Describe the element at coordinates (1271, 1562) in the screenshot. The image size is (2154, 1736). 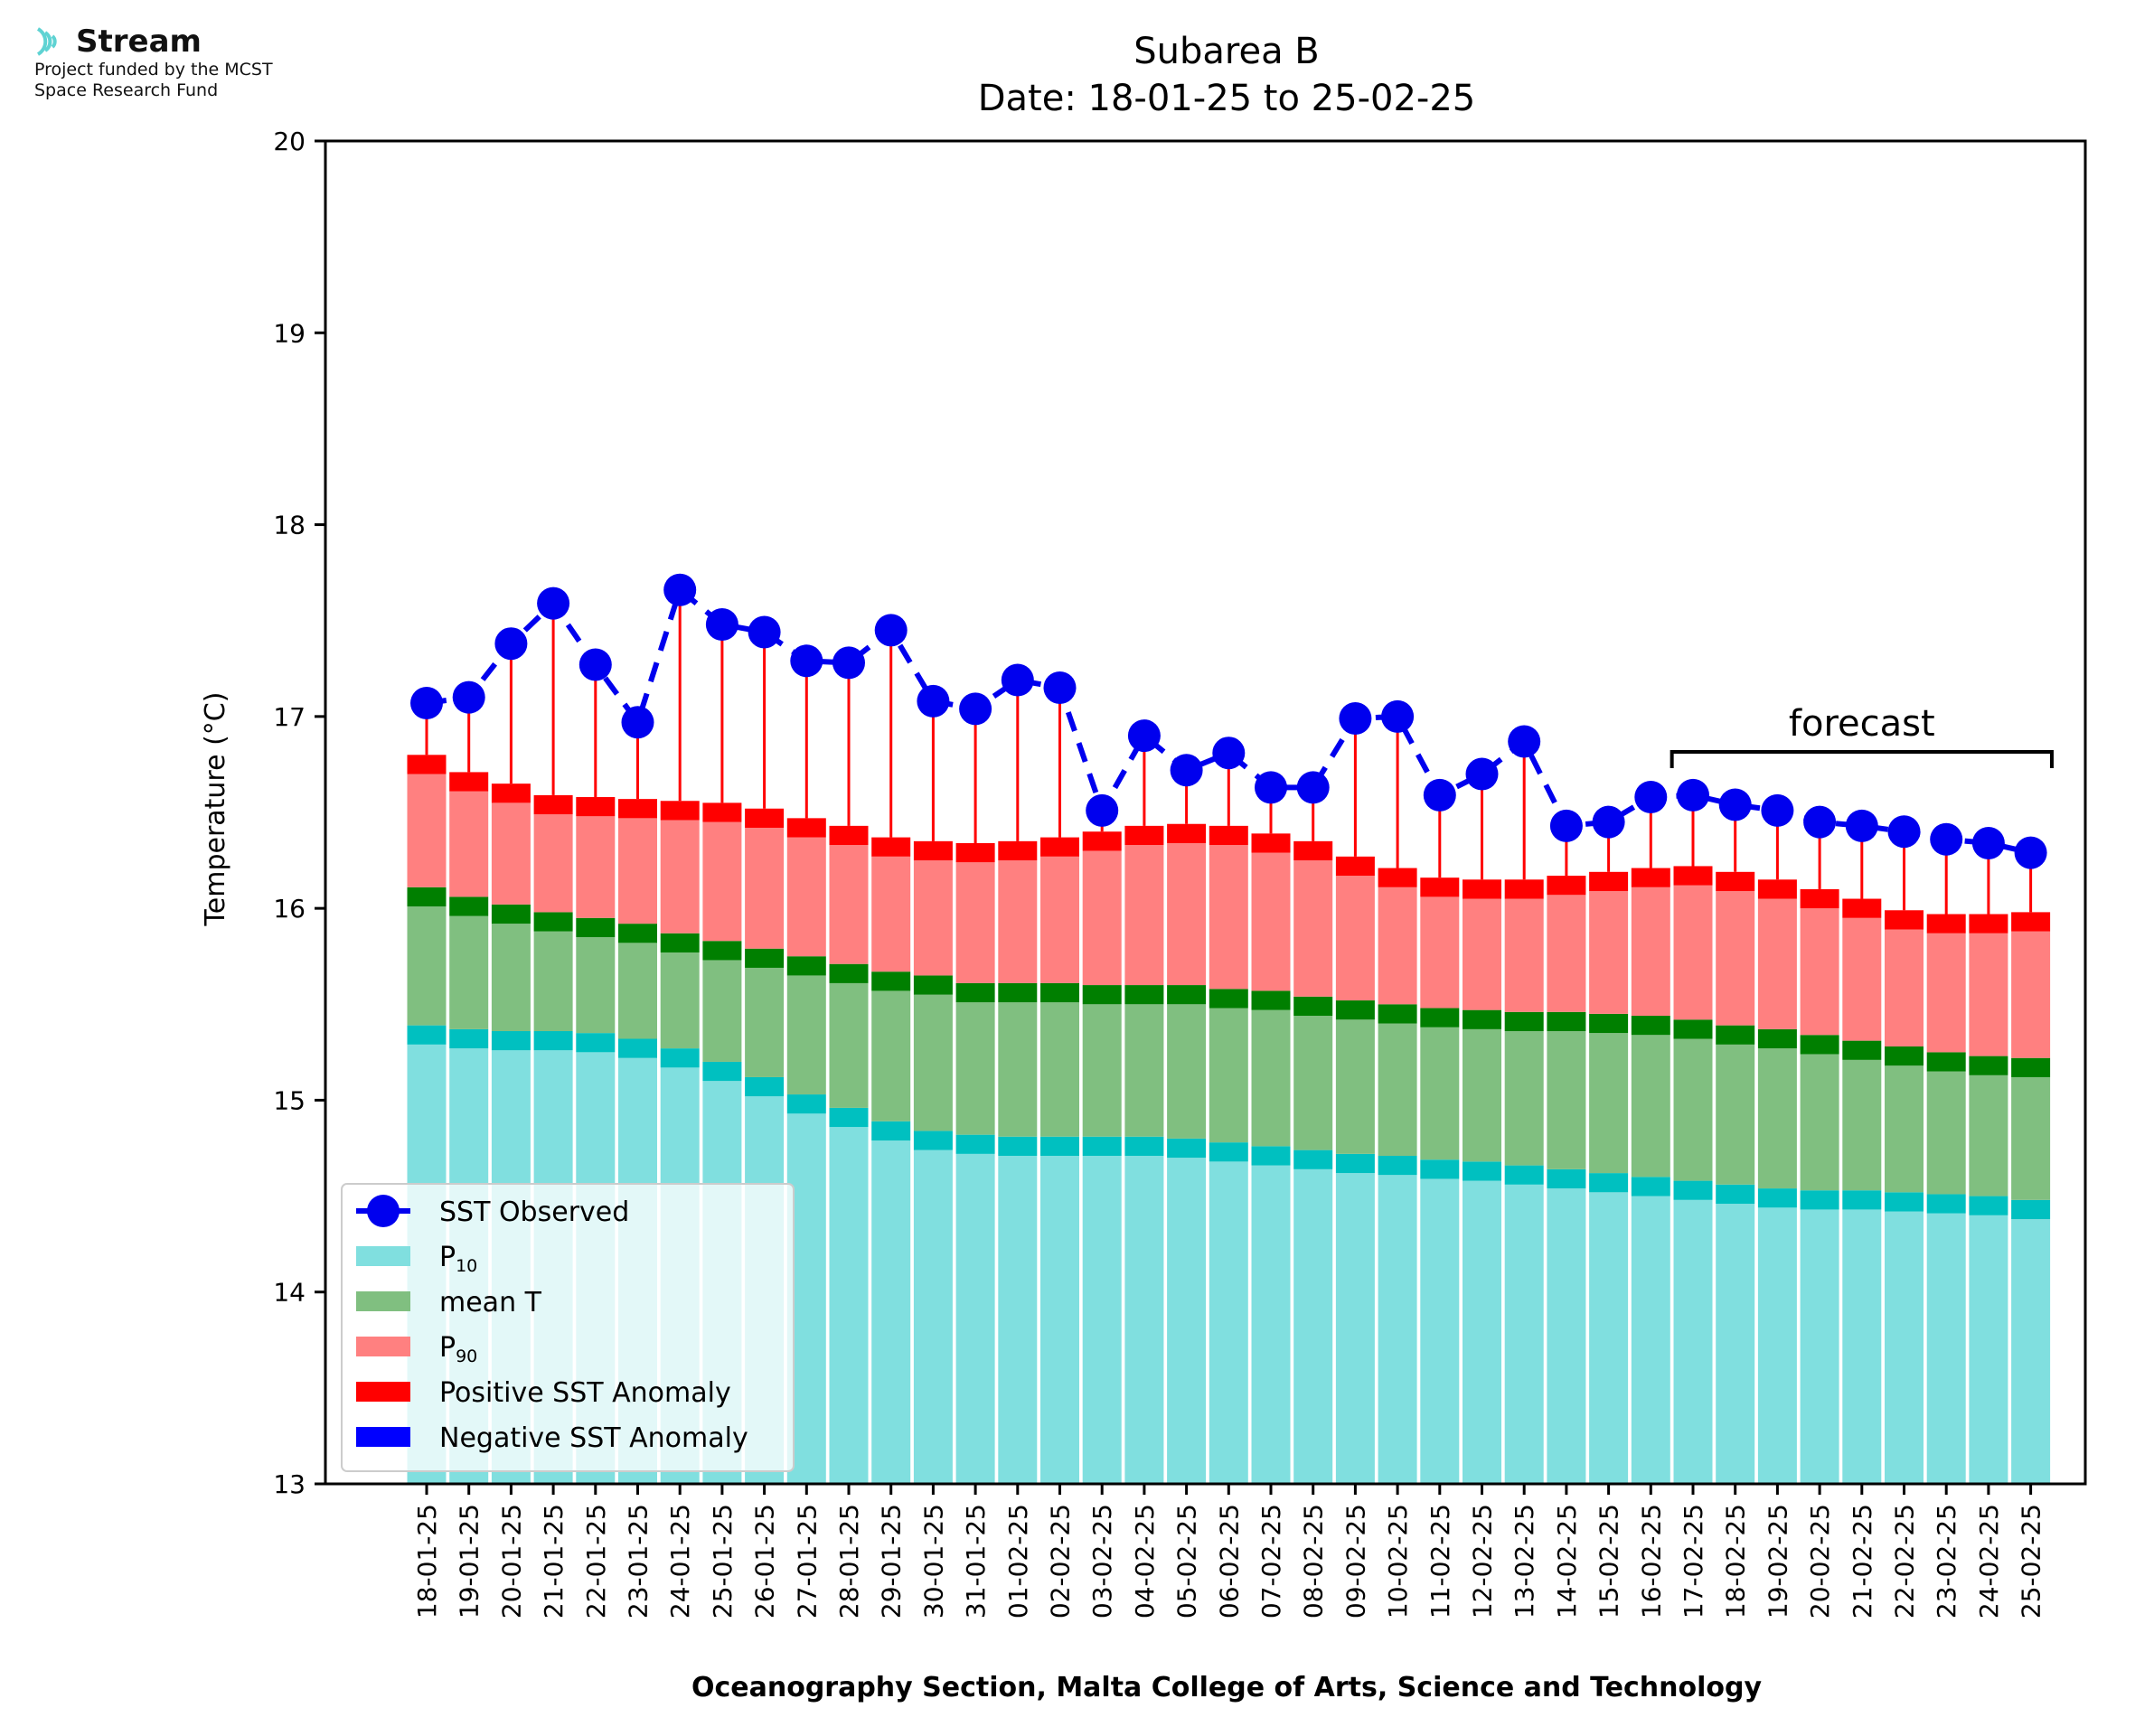
I see `x-tick-label: 07-02-25` at that location.